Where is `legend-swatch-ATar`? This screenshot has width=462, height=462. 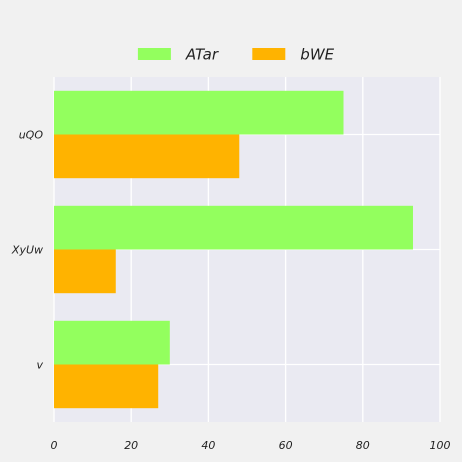
legend-swatch-ATar is located at coordinates (154, 54).